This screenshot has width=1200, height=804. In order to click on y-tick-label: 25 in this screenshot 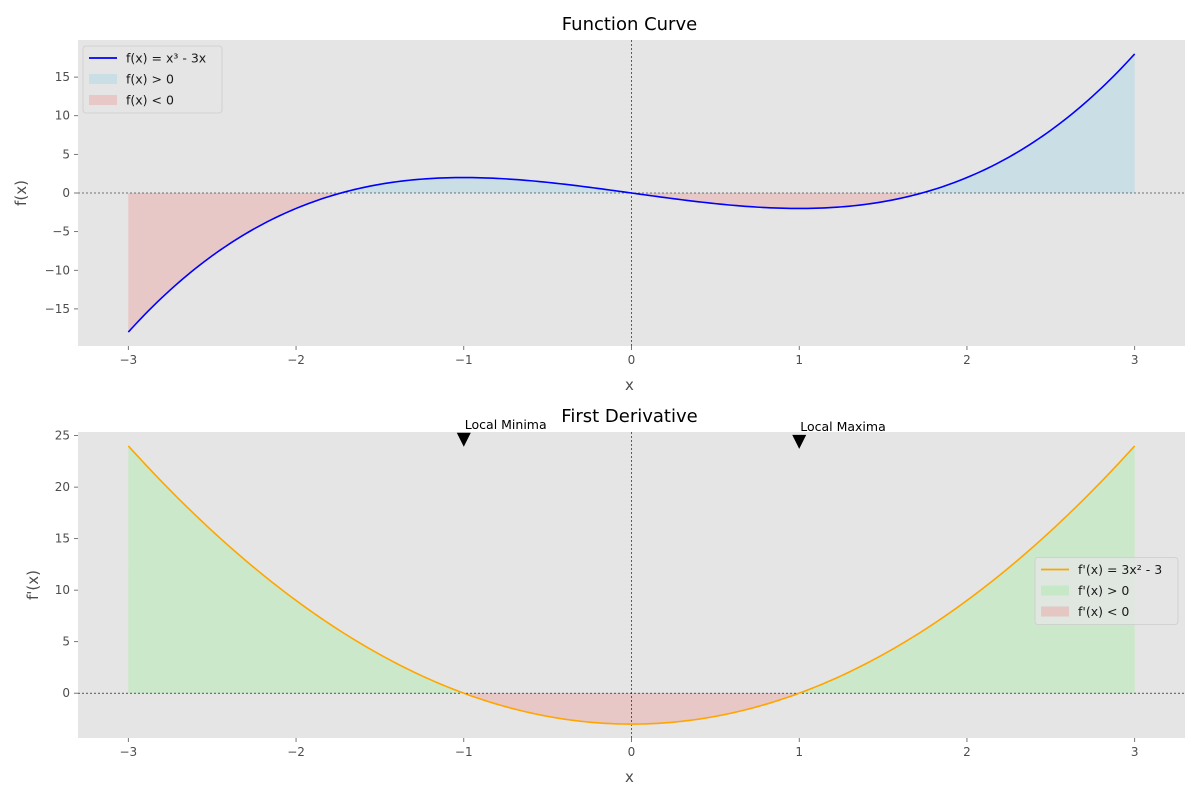, I will do `click(62, 436)`.